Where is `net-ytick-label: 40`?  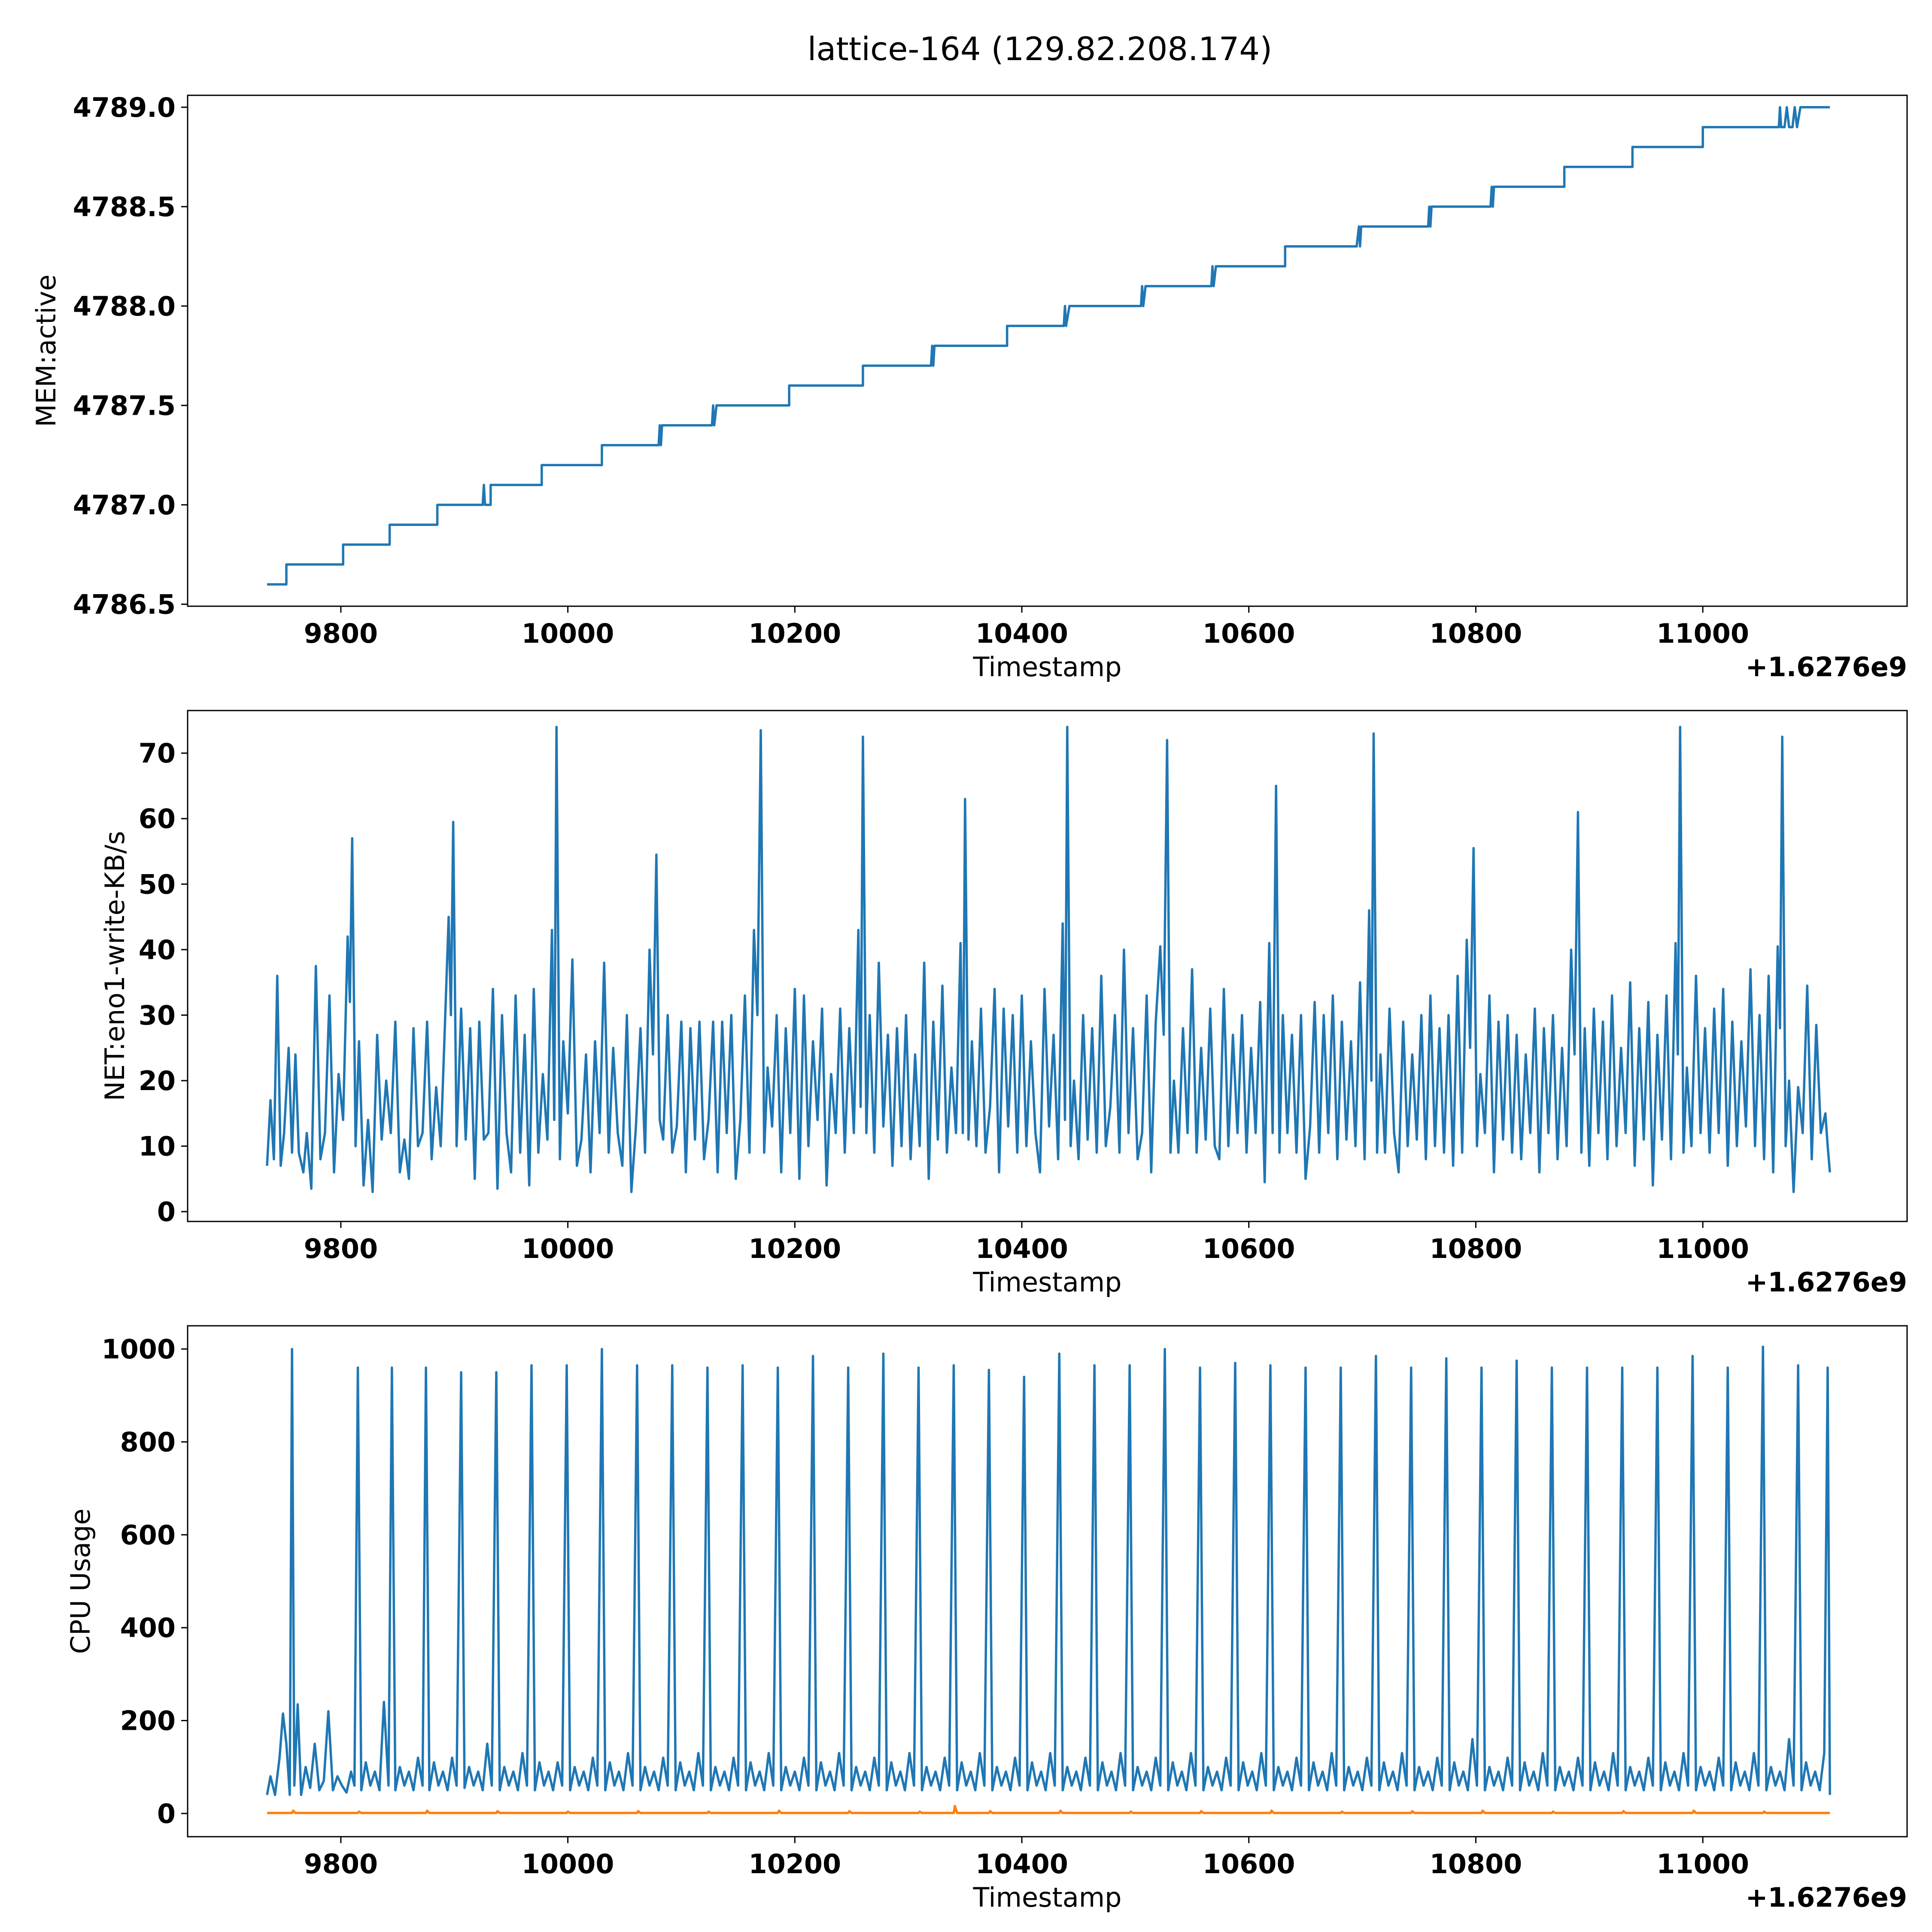
net-ytick-label: 40 is located at coordinates (158, 950).